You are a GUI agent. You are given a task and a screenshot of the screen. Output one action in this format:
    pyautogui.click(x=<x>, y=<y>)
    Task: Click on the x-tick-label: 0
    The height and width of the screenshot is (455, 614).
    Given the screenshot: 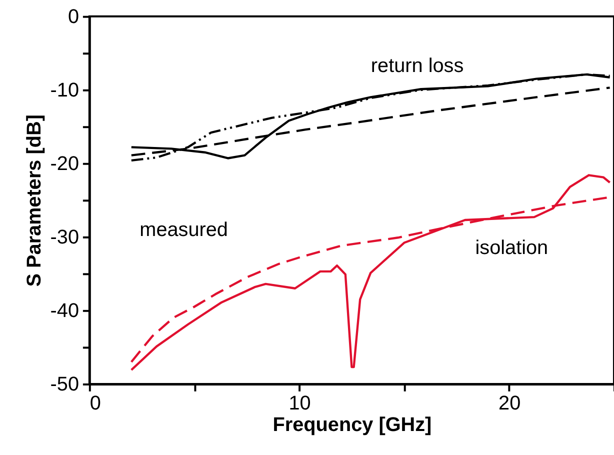 What is the action you would take?
    pyautogui.click(x=95, y=403)
    